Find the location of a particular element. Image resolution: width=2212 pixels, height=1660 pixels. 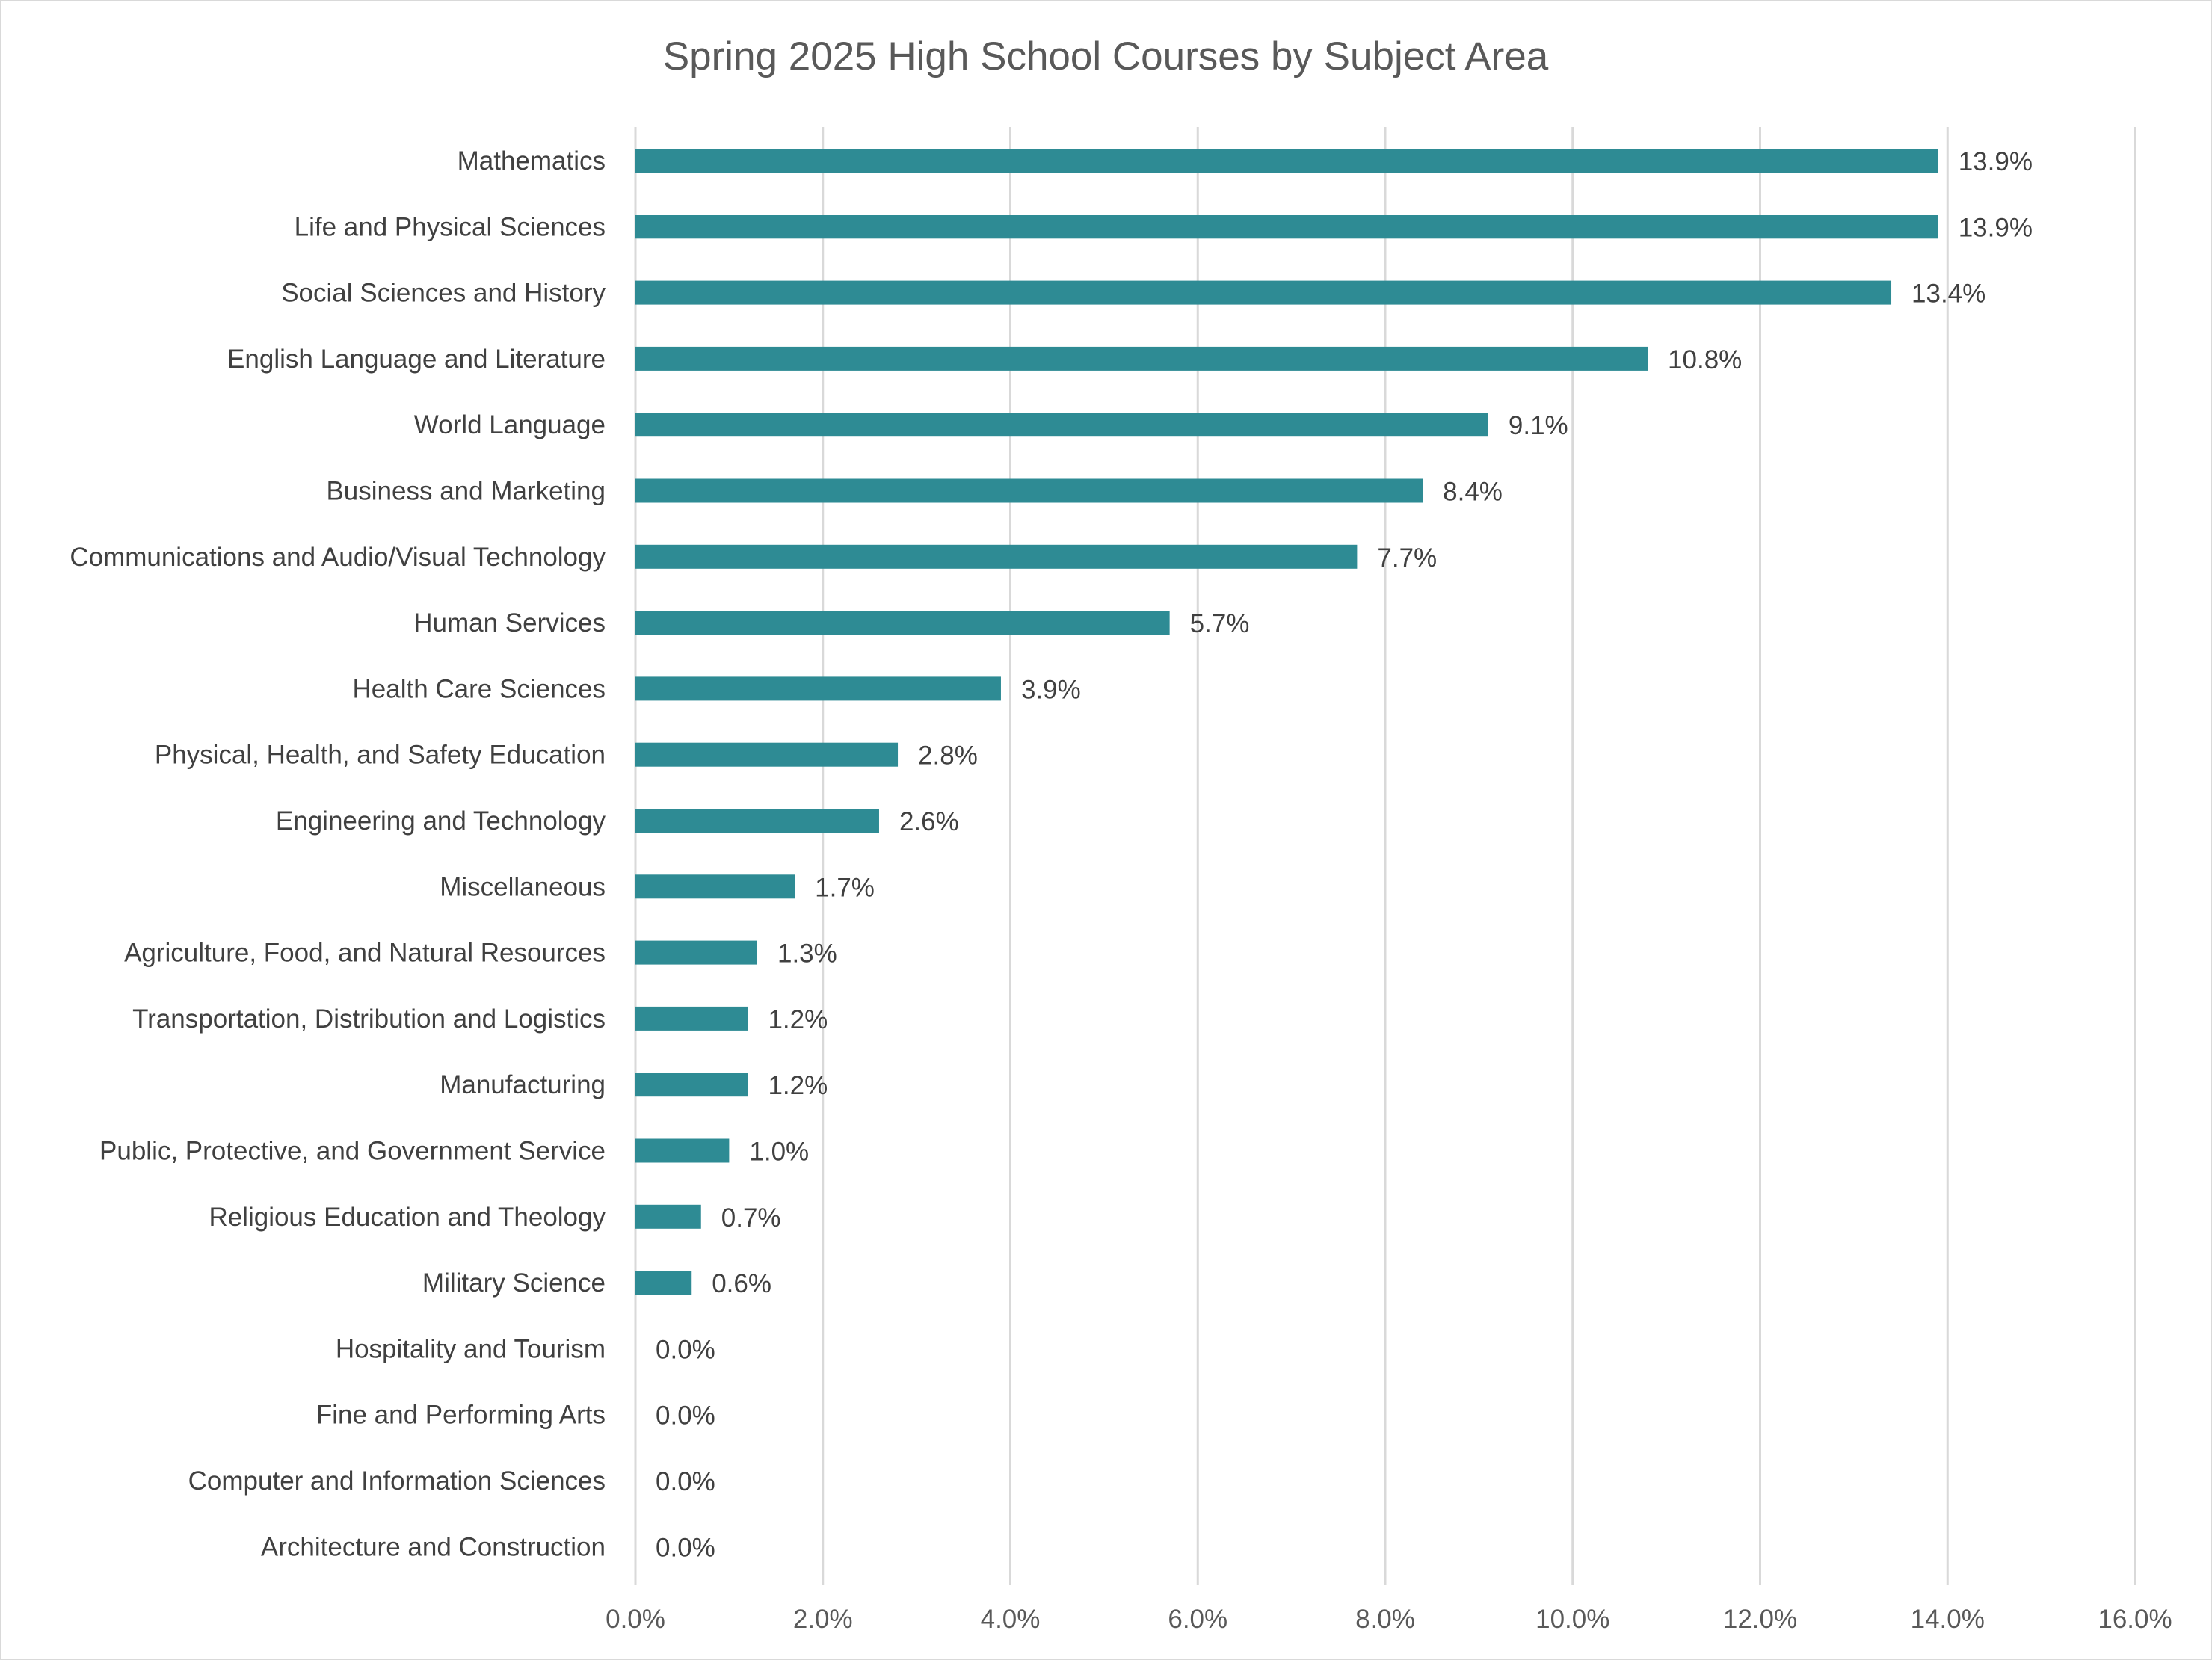

category-label: Social Sciences and History is located at coordinates (443, 293).